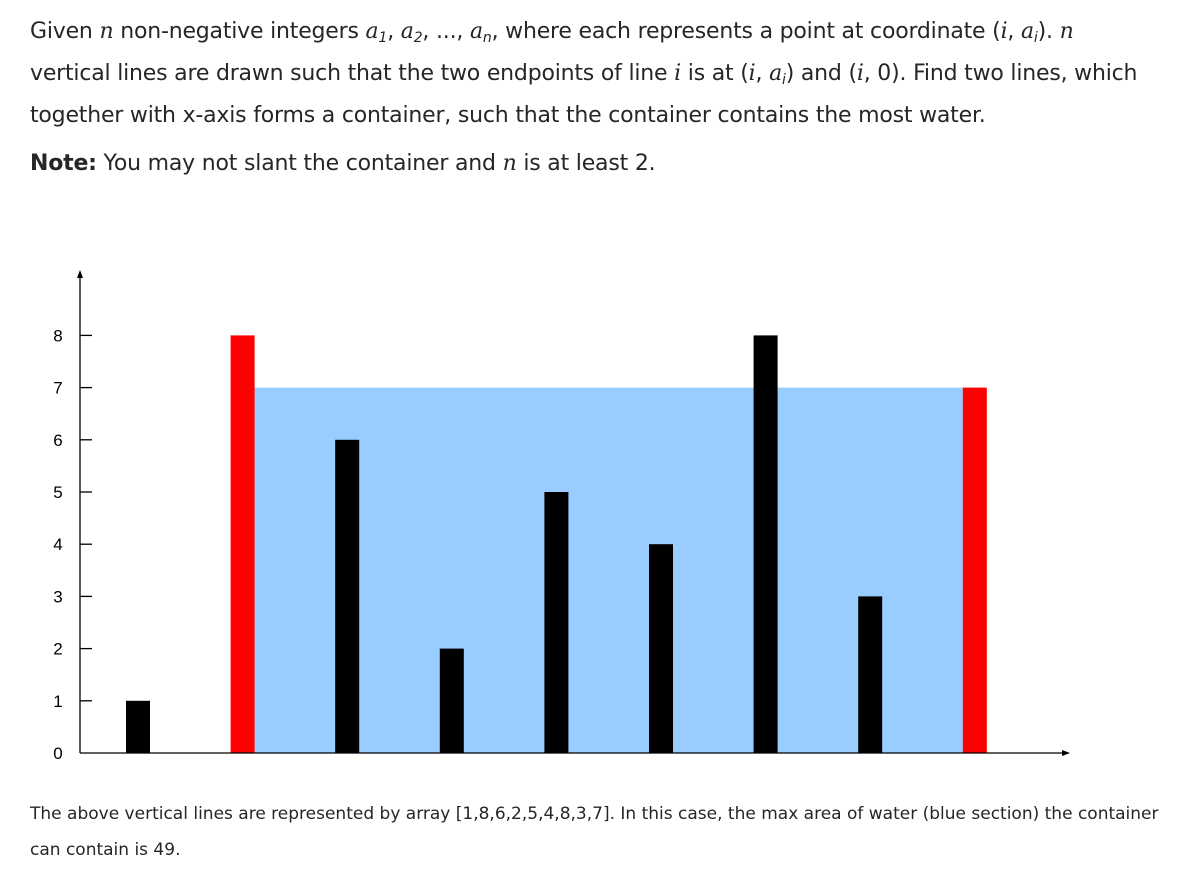 This screenshot has height=869, width=1188. What do you see at coordinates (57, 335) in the screenshot?
I see `y-tick-label: 8` at bounding box center [57, 335].